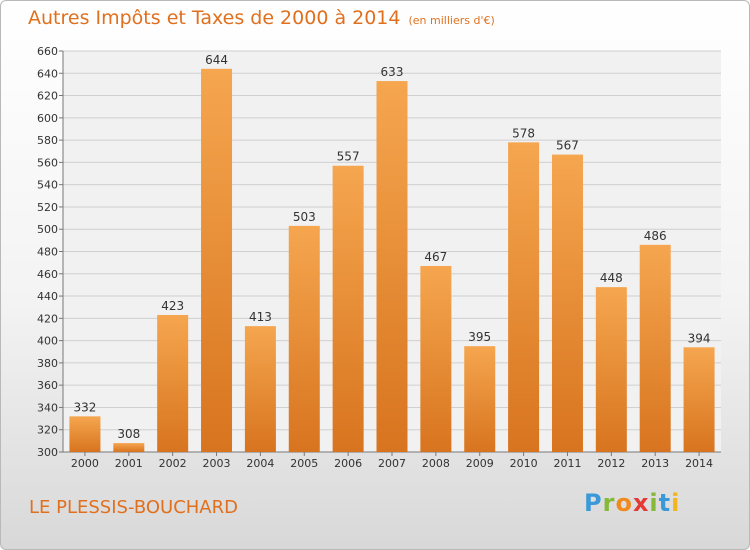 This screenshot has width=750, height=550. What do you see at coordinates (480, 463) in the screenshot?
I see `x-tick-label-2009: 2009` at bounding box center [480, 463].